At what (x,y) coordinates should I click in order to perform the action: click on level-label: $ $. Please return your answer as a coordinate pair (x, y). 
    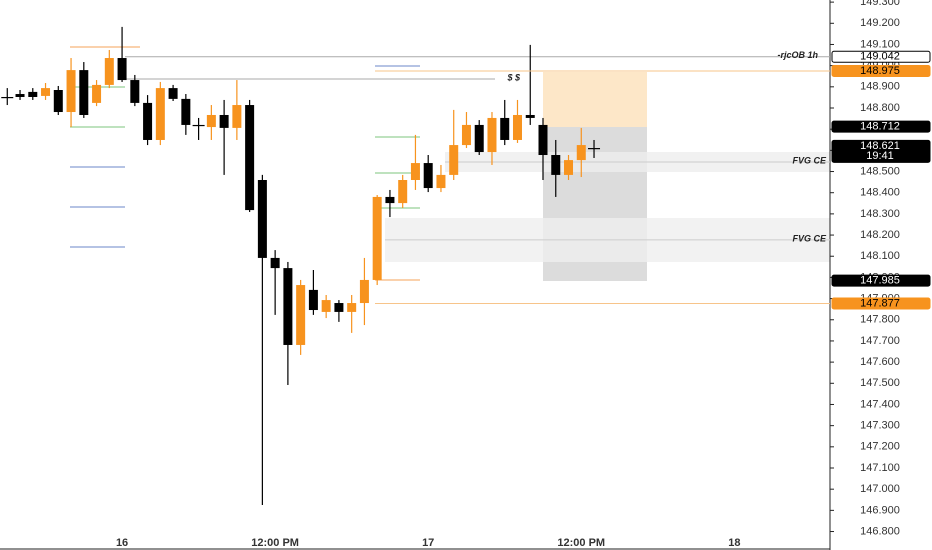
    Looking at the image, I should click on (513, 77).